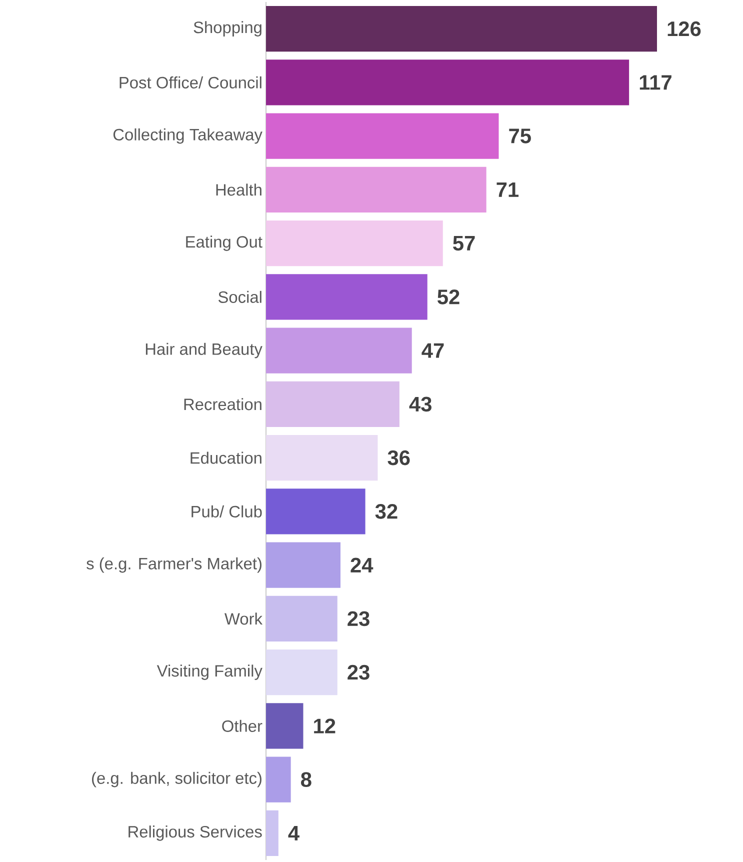  What do you see at coordinates (306, 779) in the screenshot?
I see `data-label: 8` at bounding box center [306, 779].